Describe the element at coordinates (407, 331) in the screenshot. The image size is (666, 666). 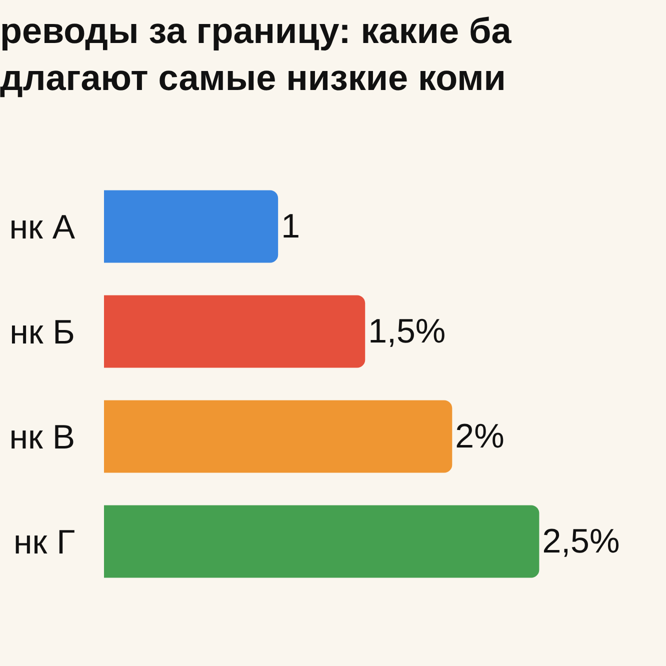
I see `data-label: 1,5%` at that location.